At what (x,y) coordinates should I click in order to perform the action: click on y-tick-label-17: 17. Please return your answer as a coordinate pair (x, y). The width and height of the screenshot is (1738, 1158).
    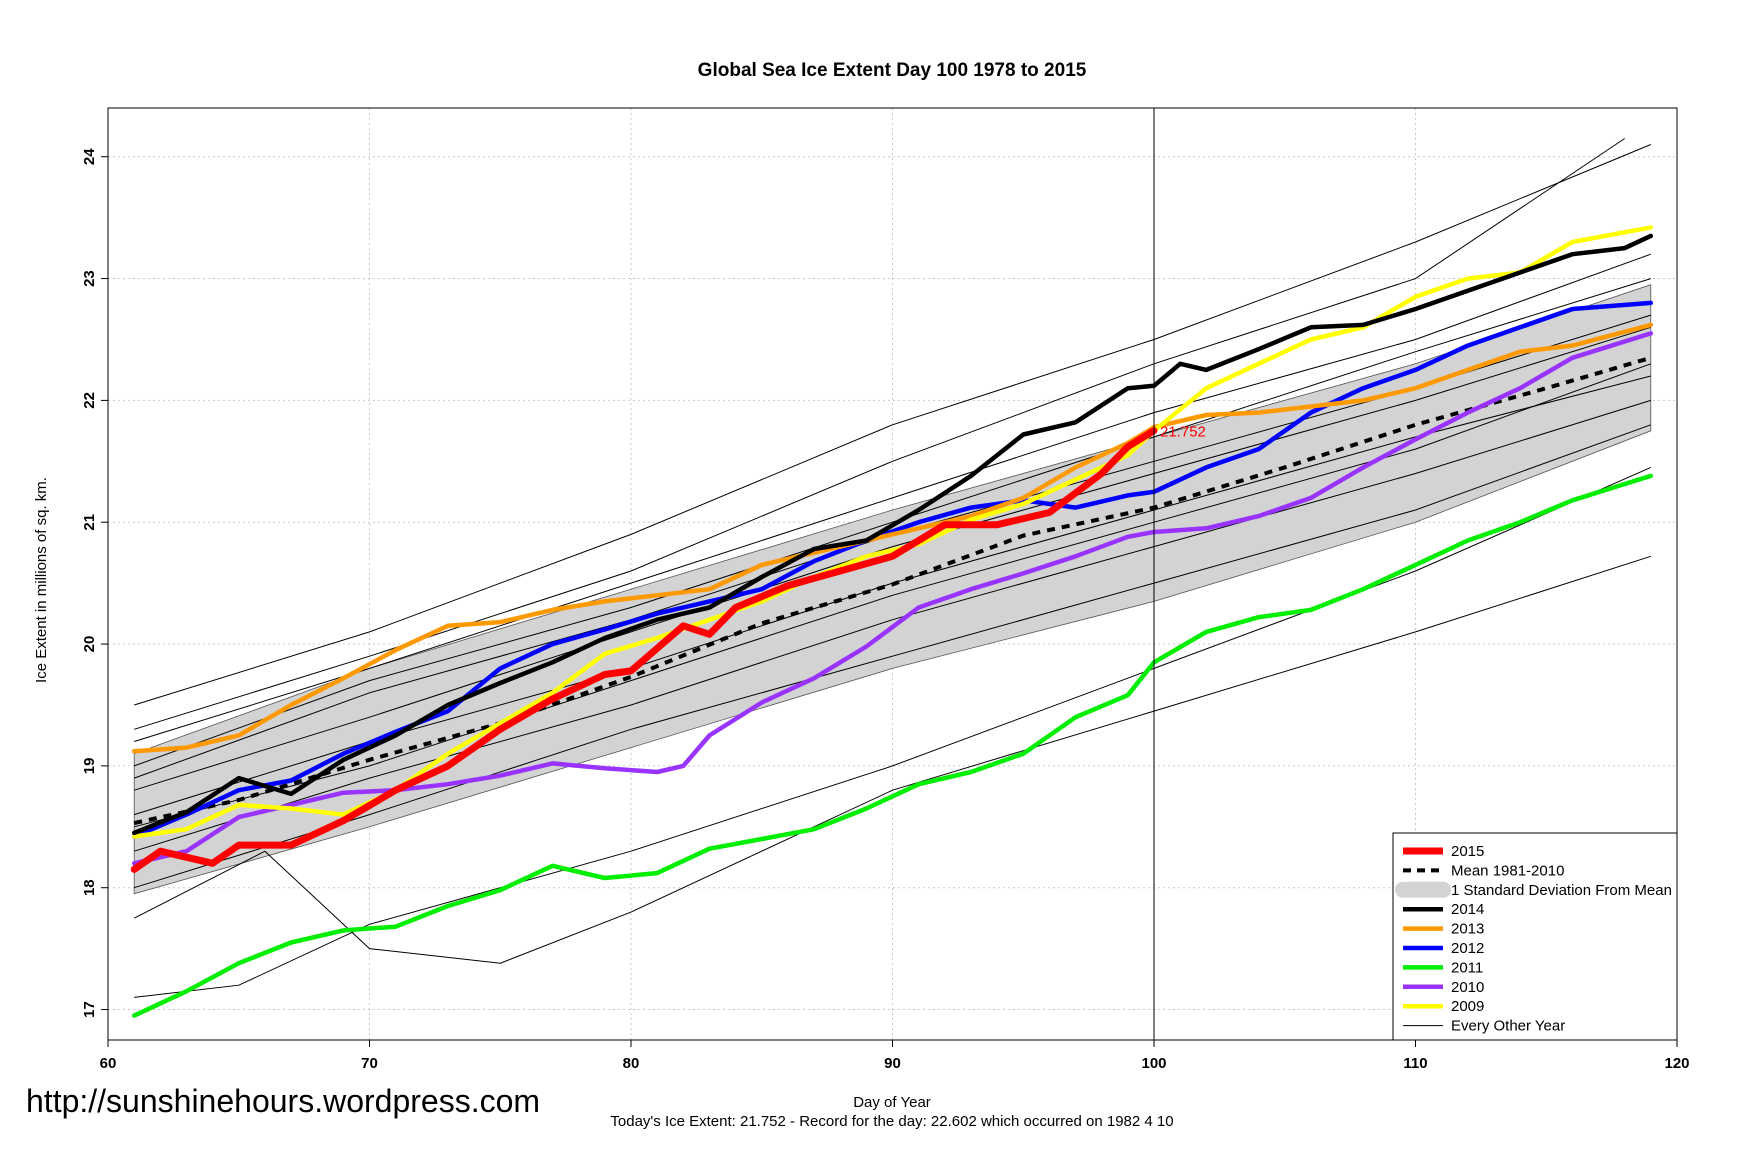
    Looking at the image, I should click on (89, 1009).